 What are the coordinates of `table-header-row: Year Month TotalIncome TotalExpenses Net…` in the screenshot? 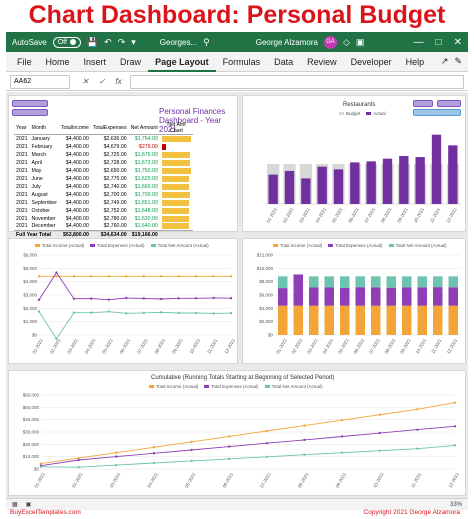 It's located at (104, 128).